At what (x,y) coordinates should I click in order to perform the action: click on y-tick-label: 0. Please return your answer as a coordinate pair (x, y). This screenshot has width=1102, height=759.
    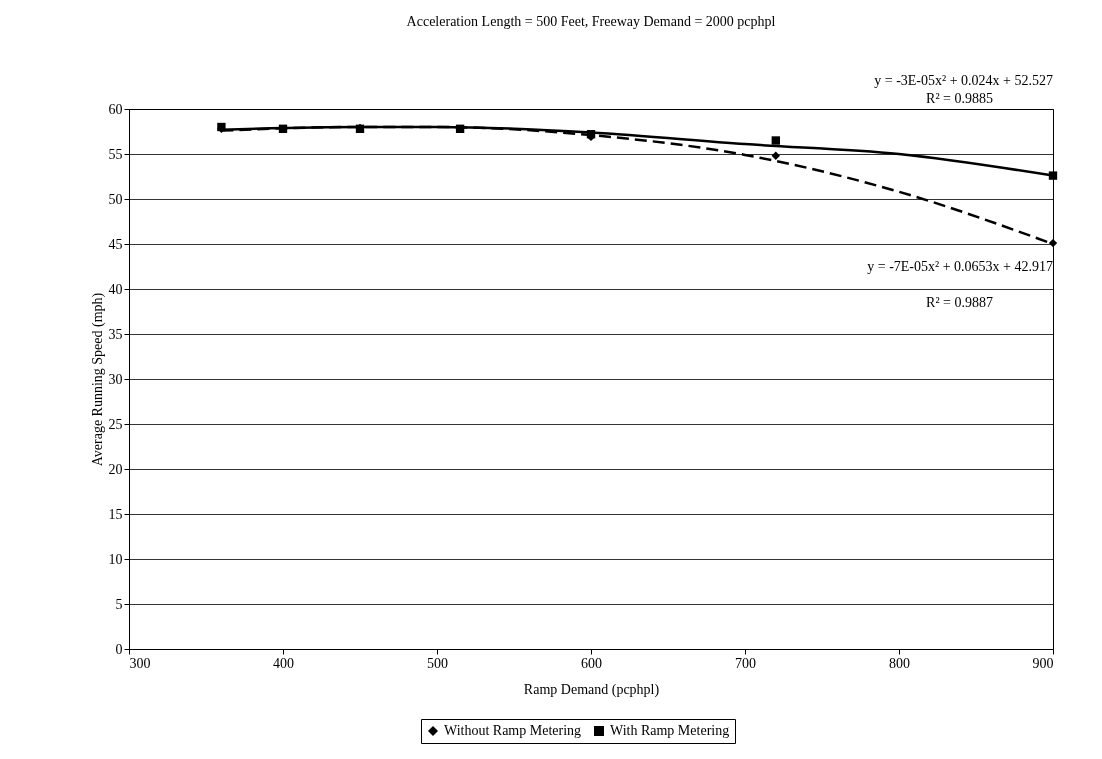
    Looking at the image, I should click on (119, 649).